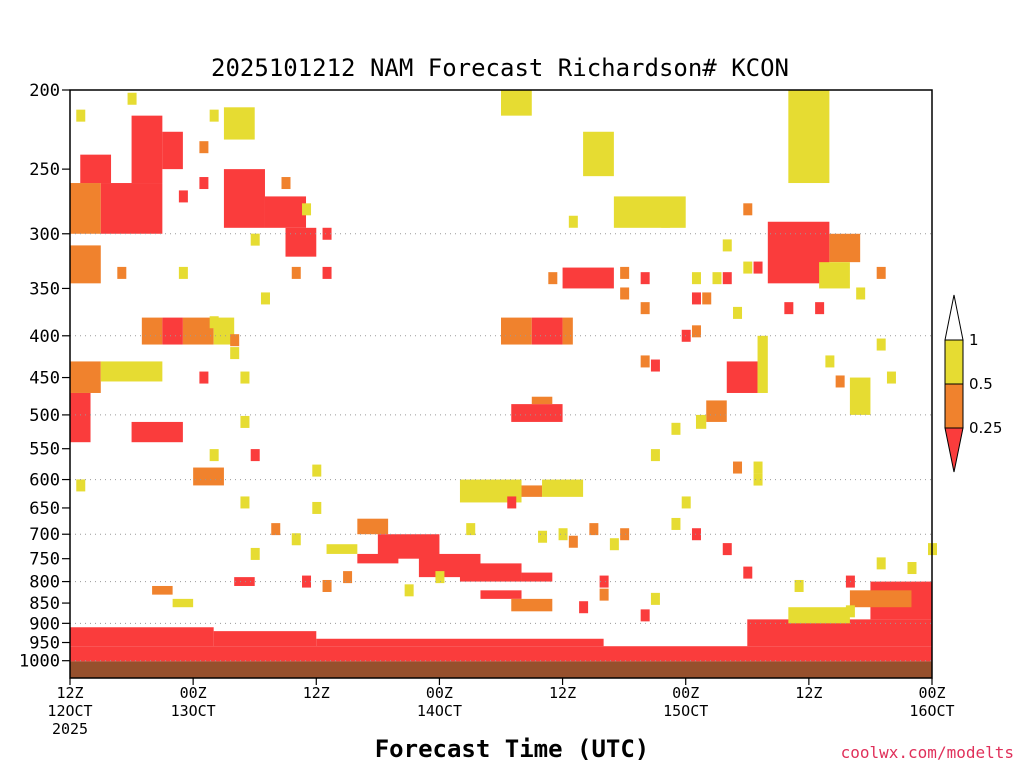 Image resolution: width=1024 pixels, height=768 pixels. Describe the element at coordinates (44, 170) in the screenshot. I see `y-tick-label-250: 250` at that location.